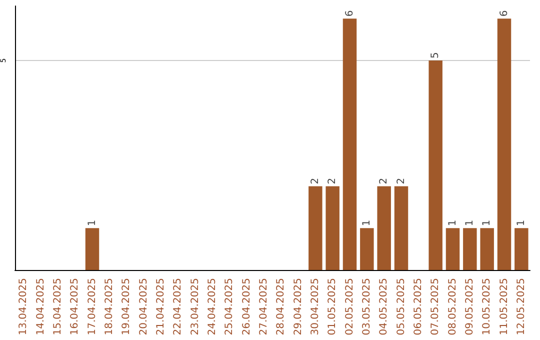  What do you see at coordinates (436, 55) in the screenshot?
I see `data-label: 5` at bounding box center [436, 55].